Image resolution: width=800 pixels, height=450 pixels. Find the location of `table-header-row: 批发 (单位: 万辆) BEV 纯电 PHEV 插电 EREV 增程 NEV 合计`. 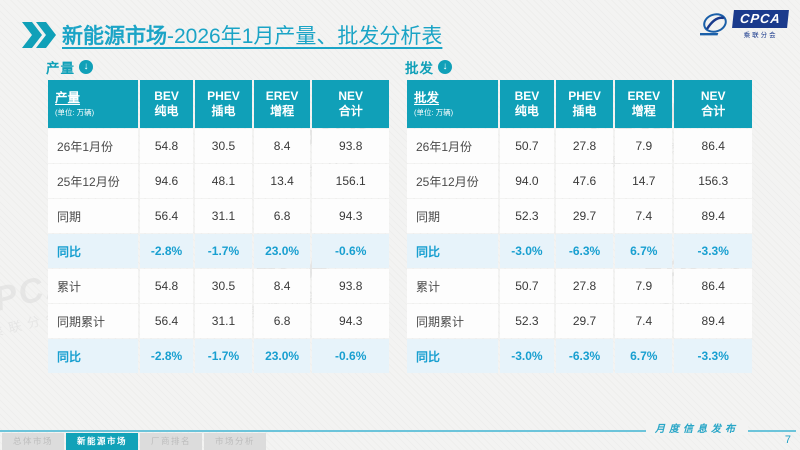

table-header-row: 批发 (单位: 万辆) BEV 纯电 PHEV 插电 EREV 增程 NEV 合计 is located at coordinates (579, 104).